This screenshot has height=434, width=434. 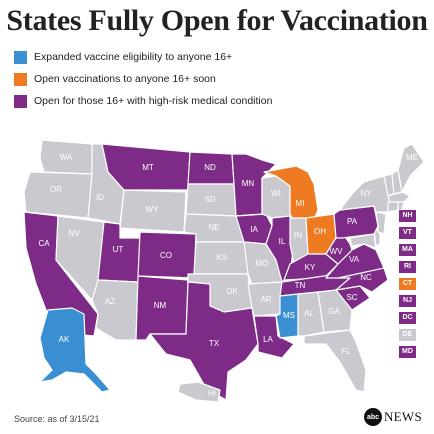 I want to click on state-label: TX, so click(x=214, y=343).